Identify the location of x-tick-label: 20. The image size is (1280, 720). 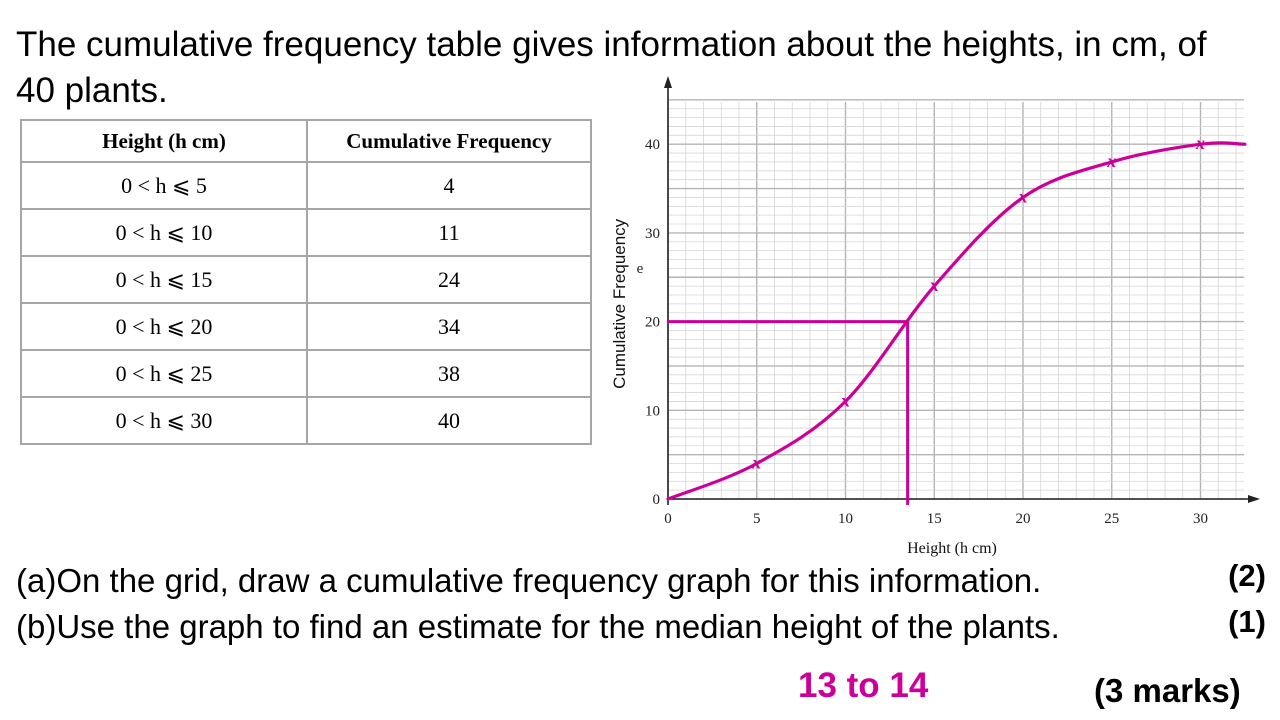
(1023, 519).